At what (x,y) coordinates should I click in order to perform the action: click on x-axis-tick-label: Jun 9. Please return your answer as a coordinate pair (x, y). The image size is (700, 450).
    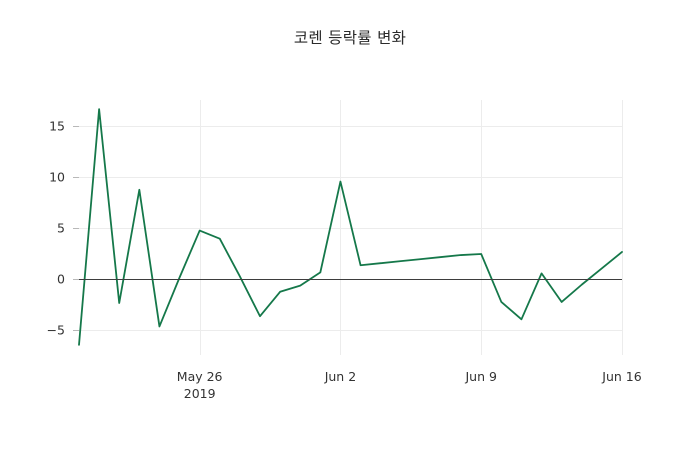
    Looking at the image, I should click on (480, 376).